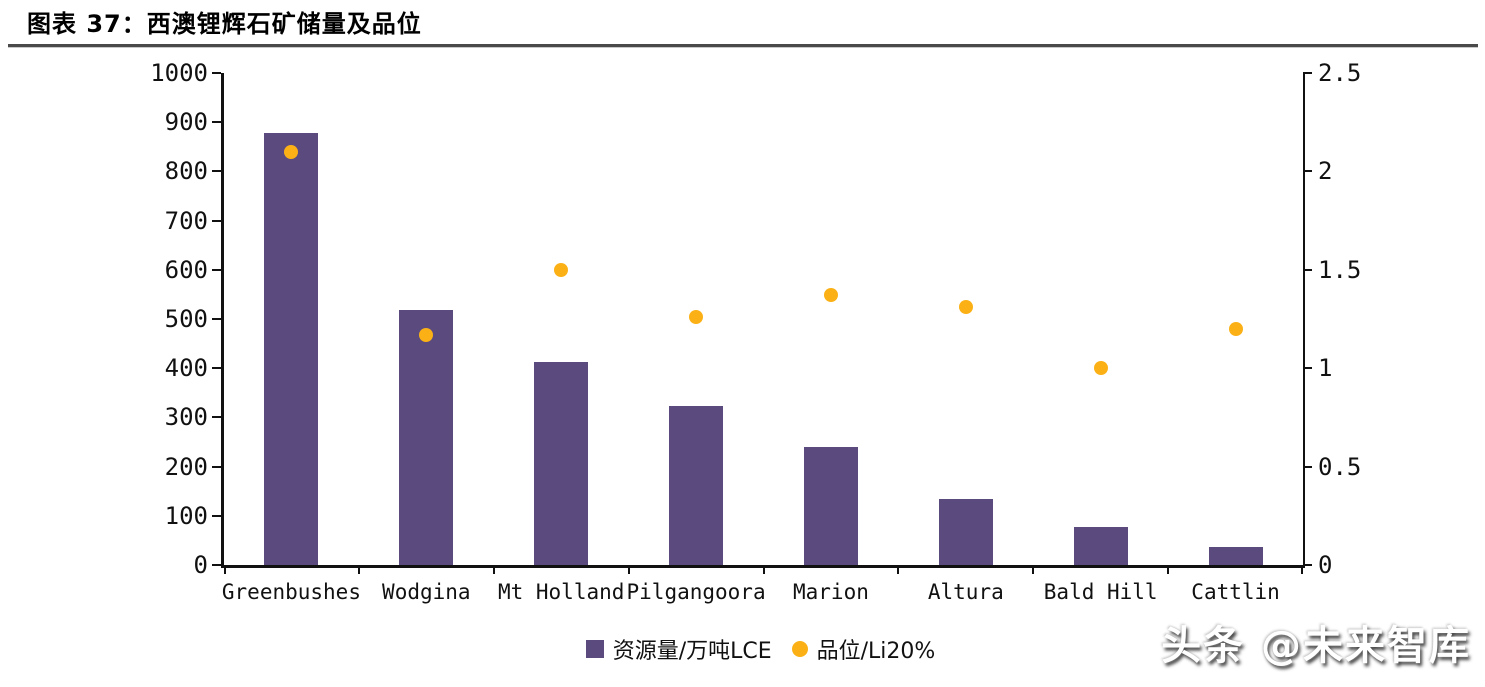  Describe the element at coordinates (1325, 368) in the screenshot. I see `right-axis-tick-label: 1` at that location.